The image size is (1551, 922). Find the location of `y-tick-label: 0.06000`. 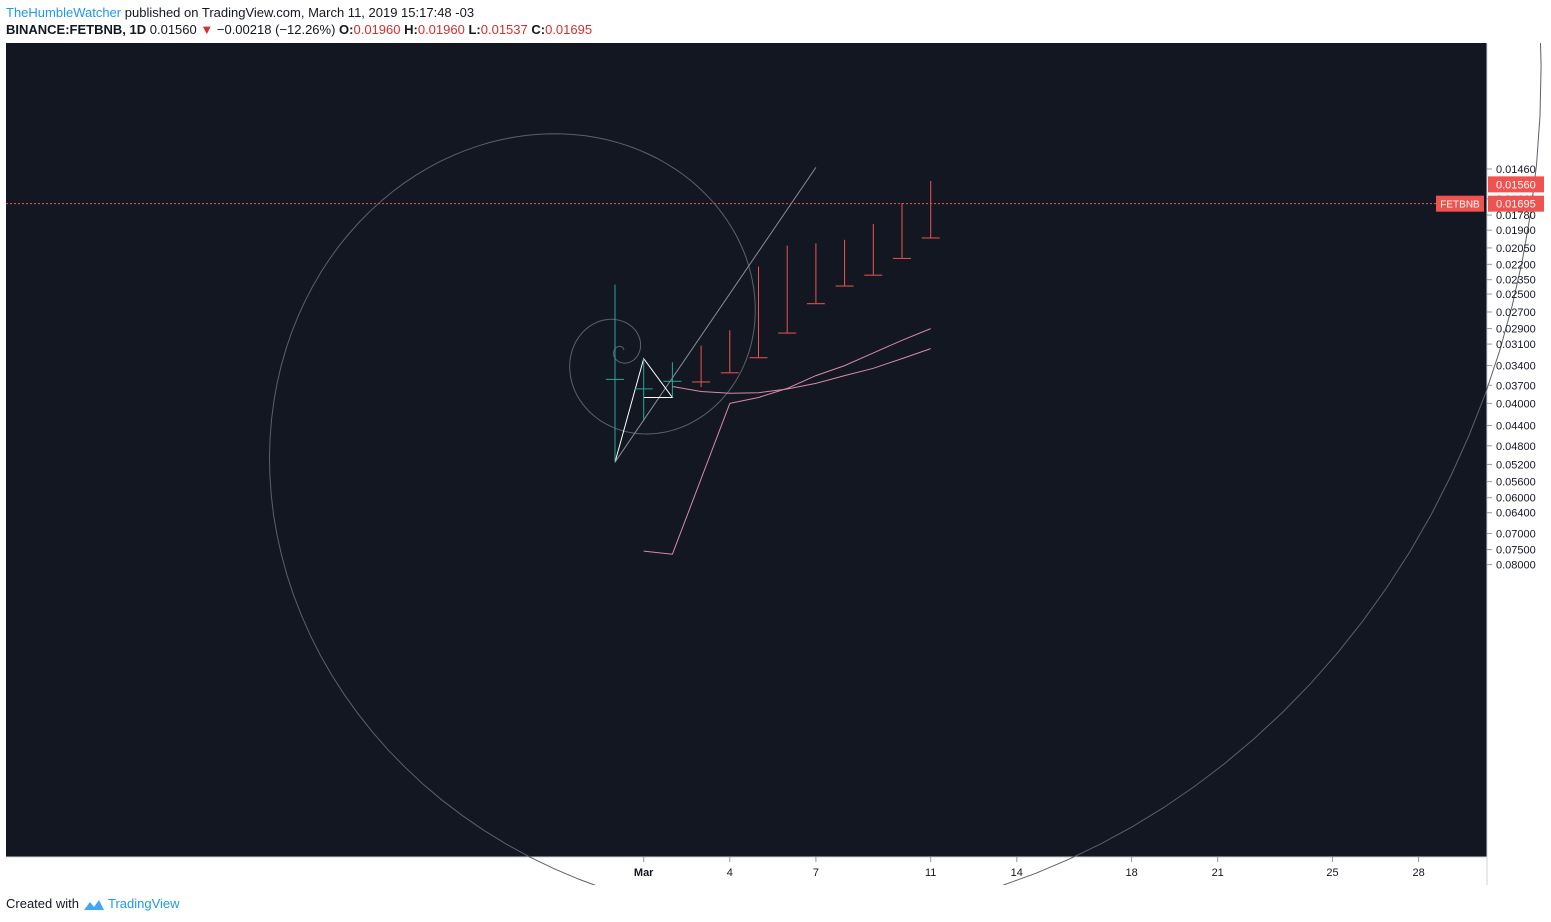

y-tick-label: 0.06000 is located at coordinates (1516, 499).